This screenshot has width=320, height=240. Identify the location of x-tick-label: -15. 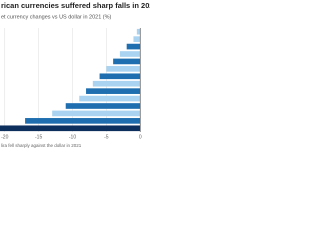
(38, 137).